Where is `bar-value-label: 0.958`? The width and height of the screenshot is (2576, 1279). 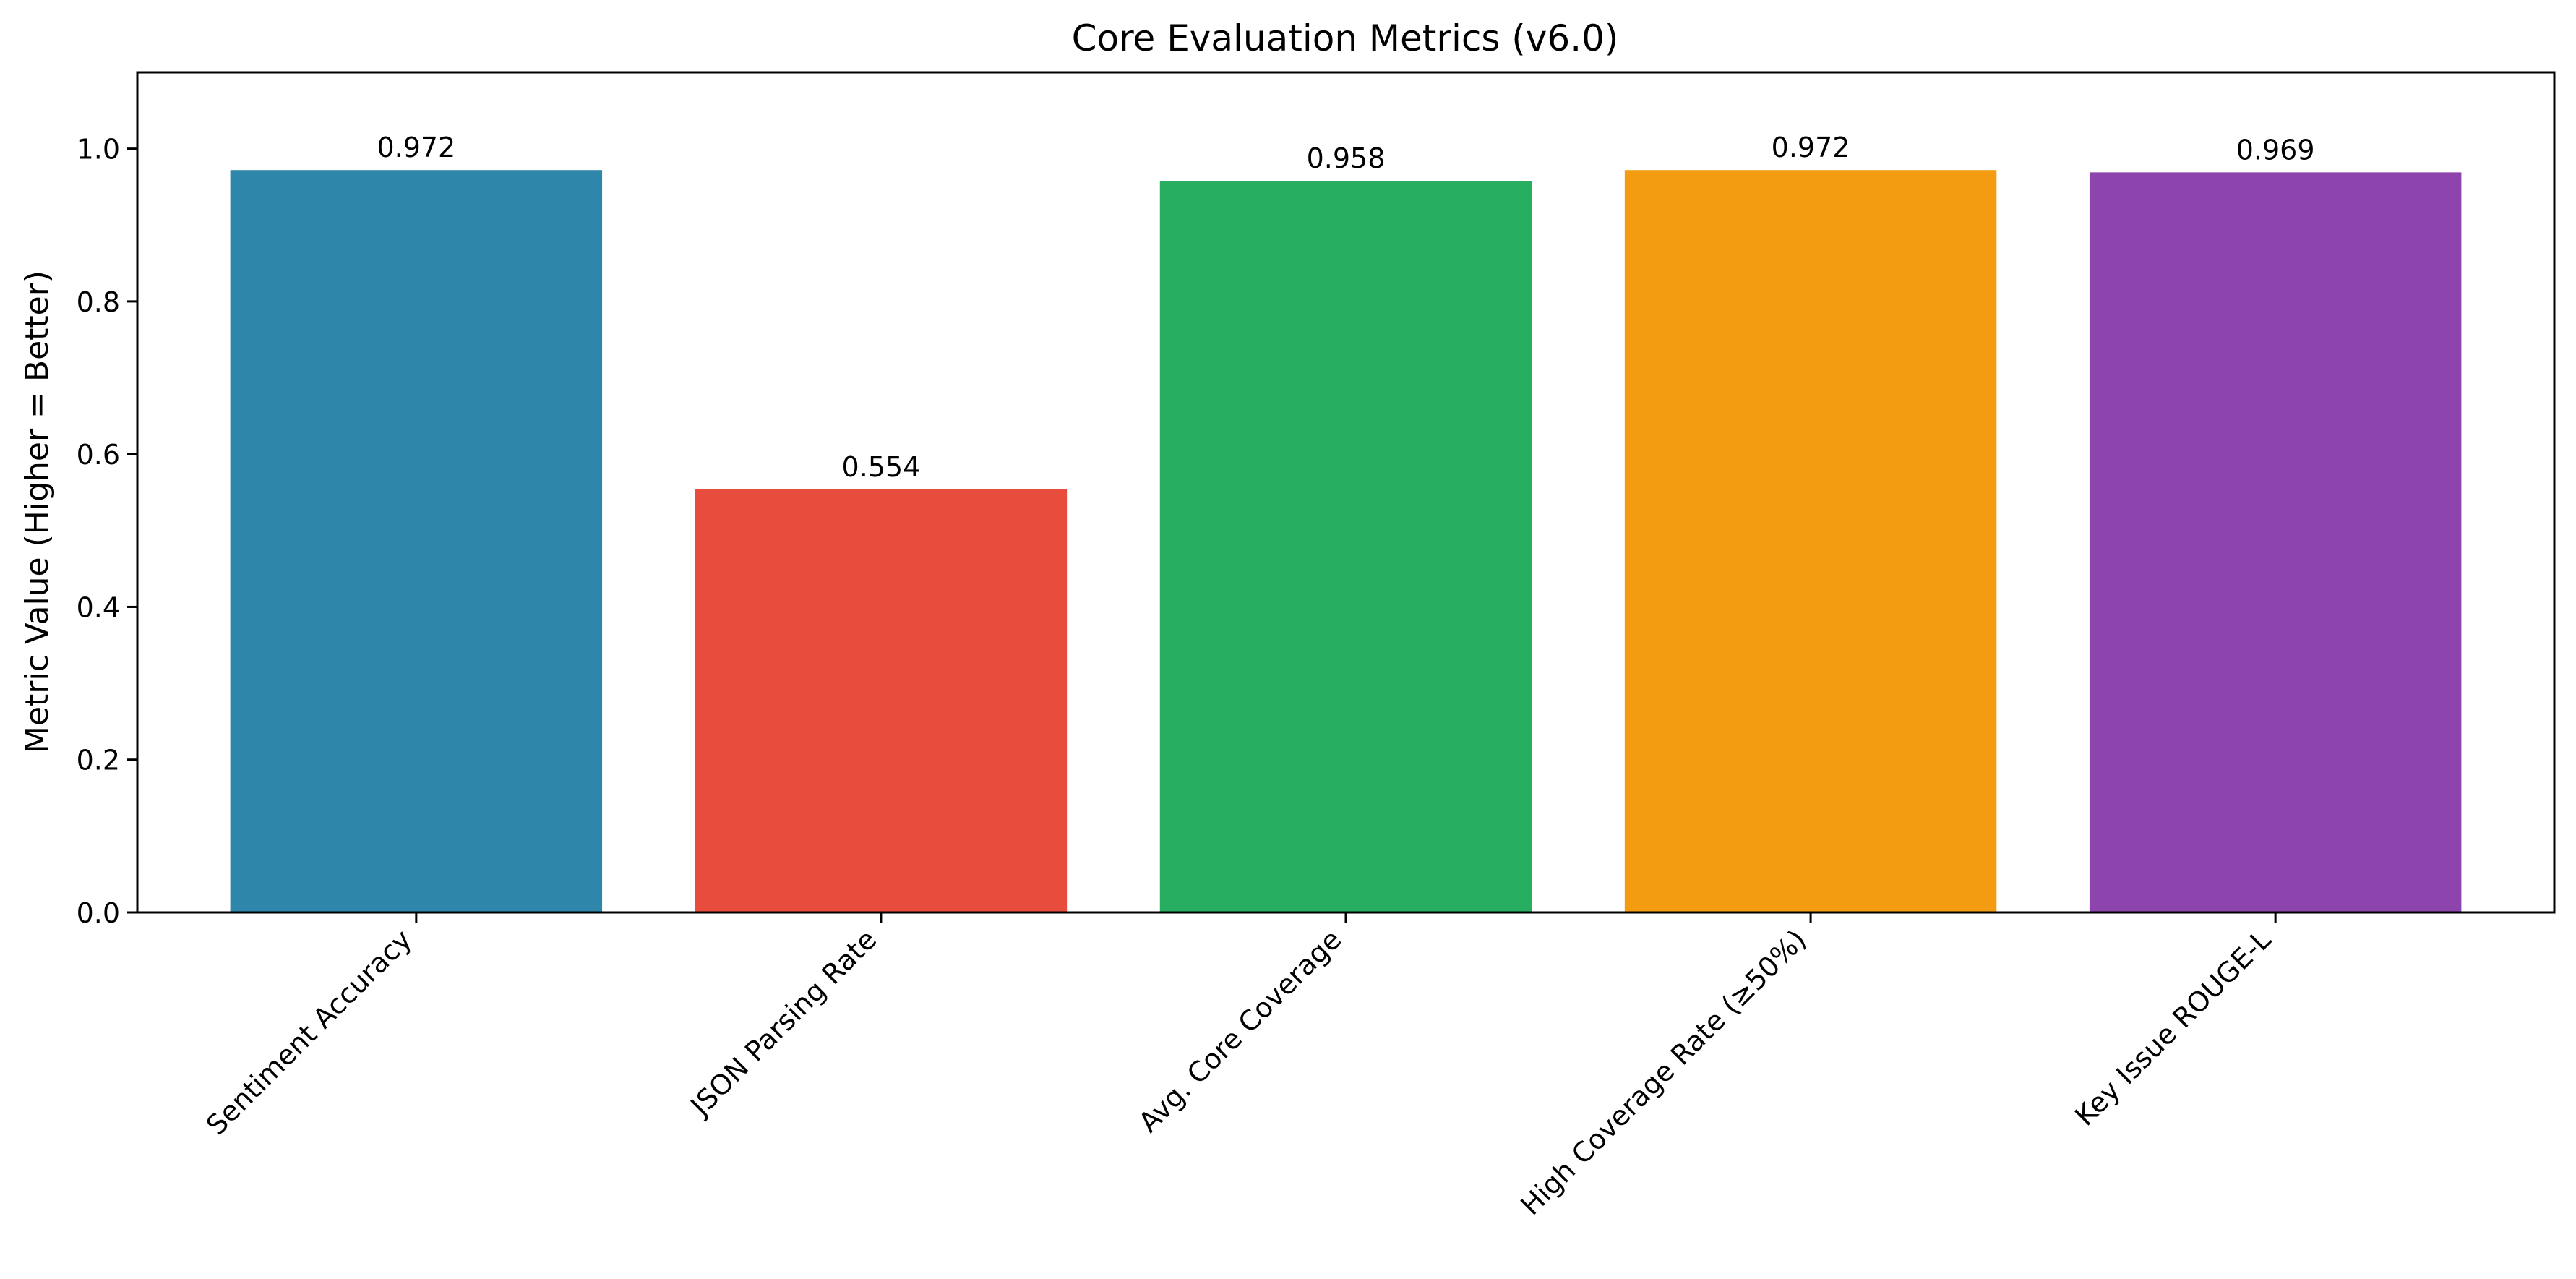
bar-value-label: 0.958 is located at coordinates (1346, 158).